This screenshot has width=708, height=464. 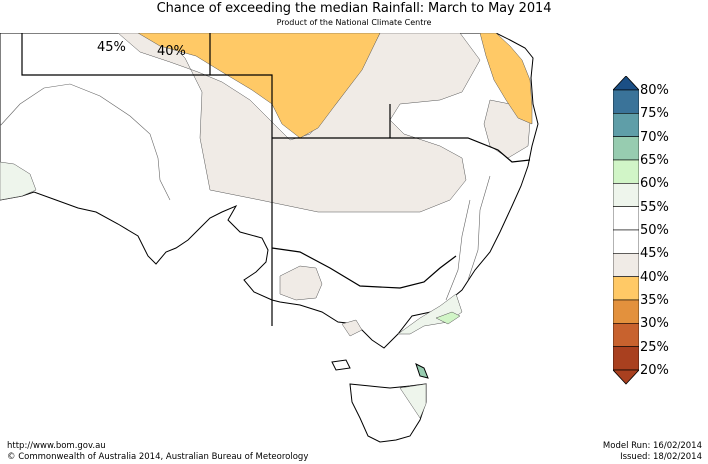 I want to click on region-35-40-coast, so click(x=506, y=79).